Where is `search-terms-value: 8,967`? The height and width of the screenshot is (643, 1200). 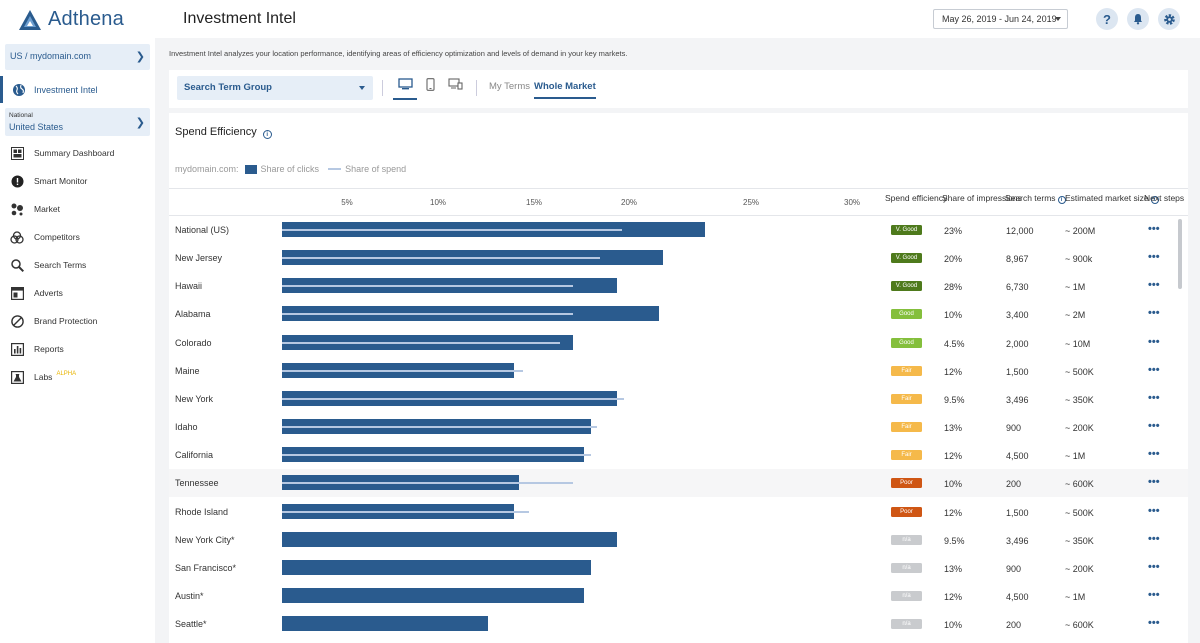 search-terms-value: 8,967 is located at coordinates (1017, 259).